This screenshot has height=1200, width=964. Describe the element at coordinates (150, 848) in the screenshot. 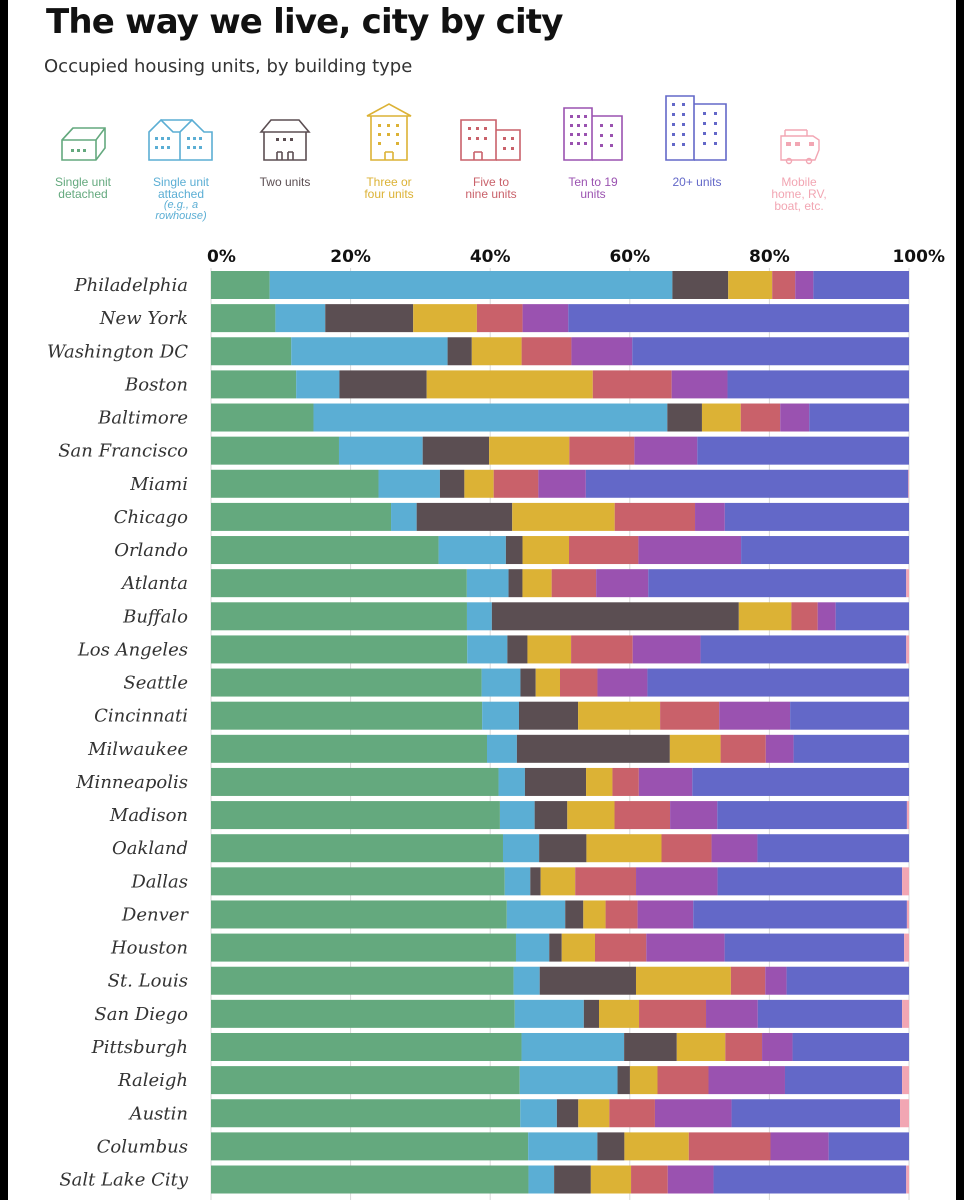

I see `city-label: Oakland` at that location.